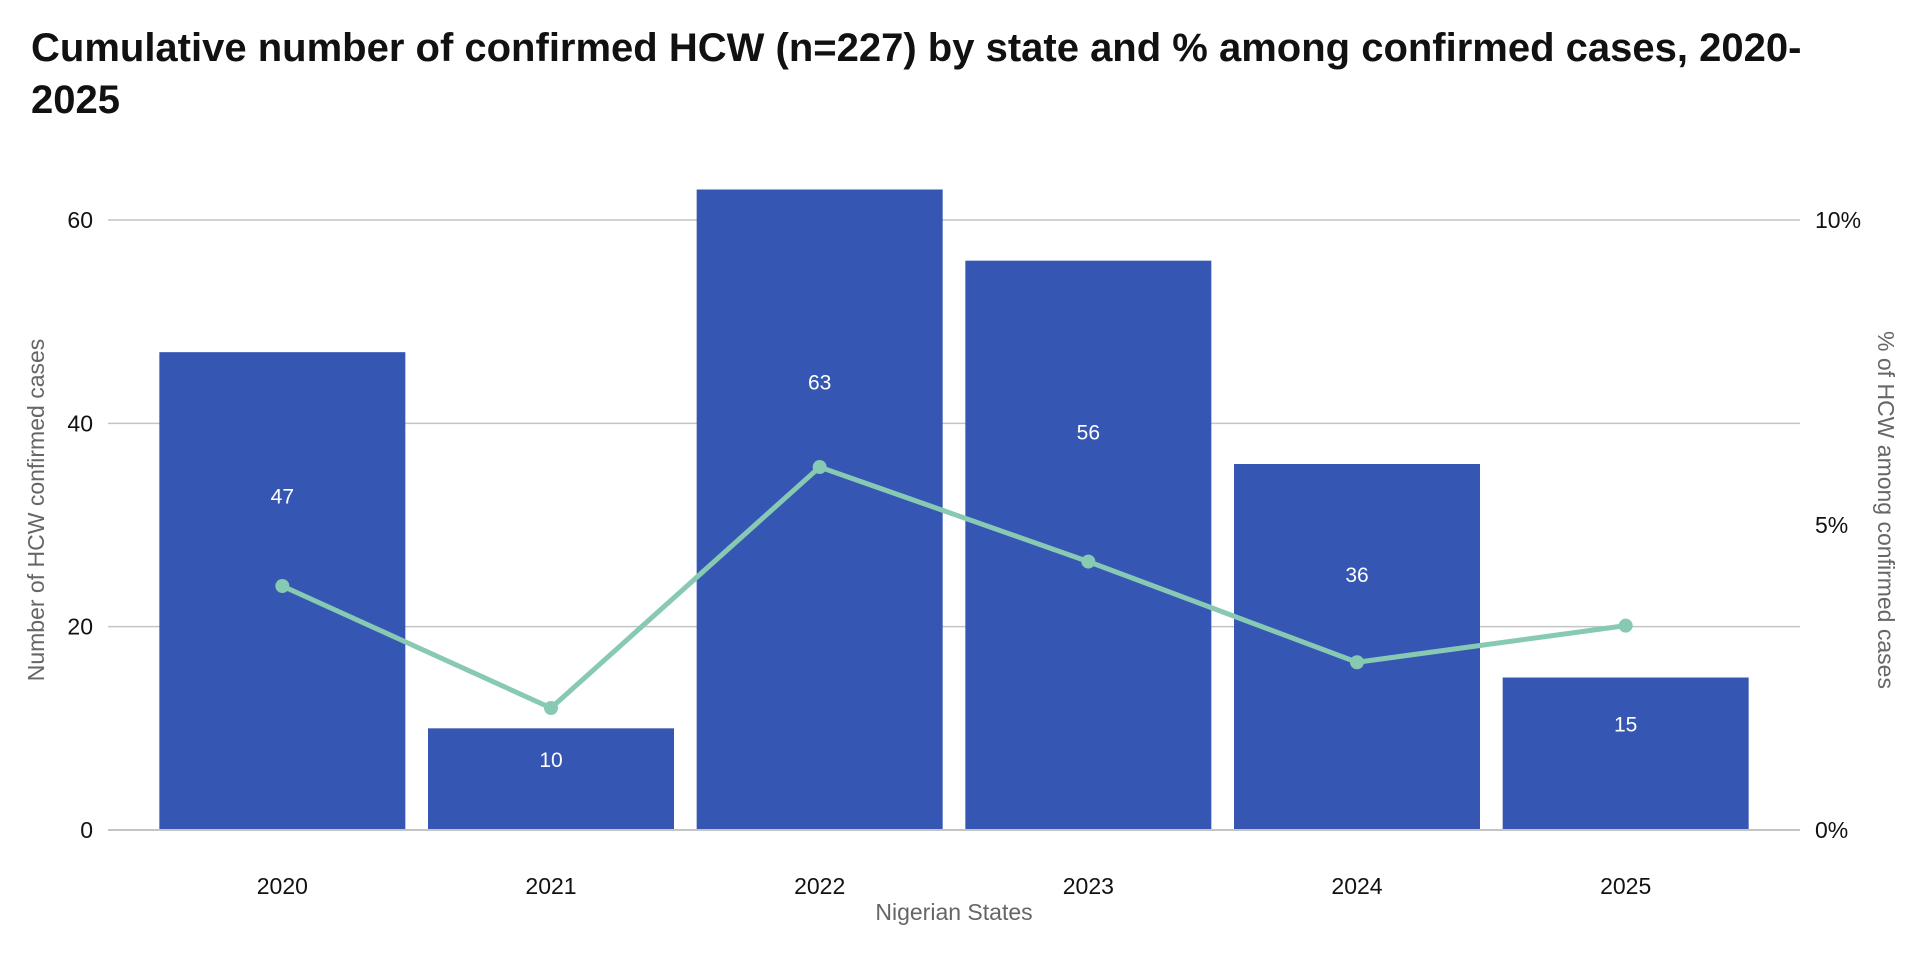  Describe the element at coordinates (1625, 724) in the screenshot. I see `bar-value-label: 15` at that location.